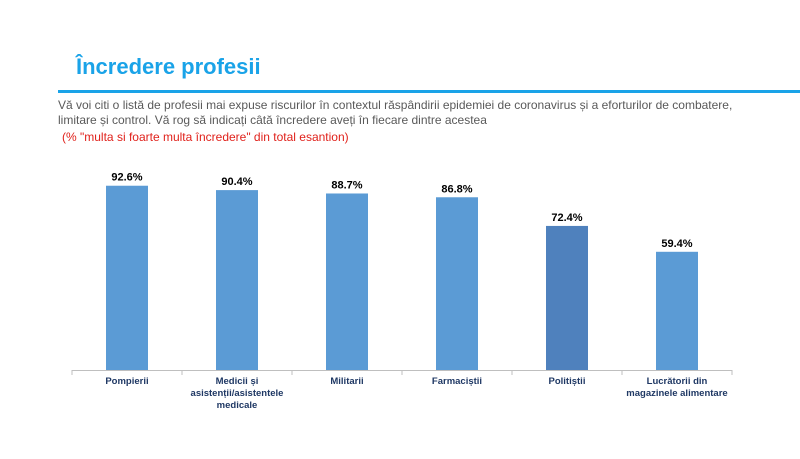 Image resolution: width=800 pixels, height=459 pixels. I want to click on bar-value-label-2: 90.4%, so click(236, 182).